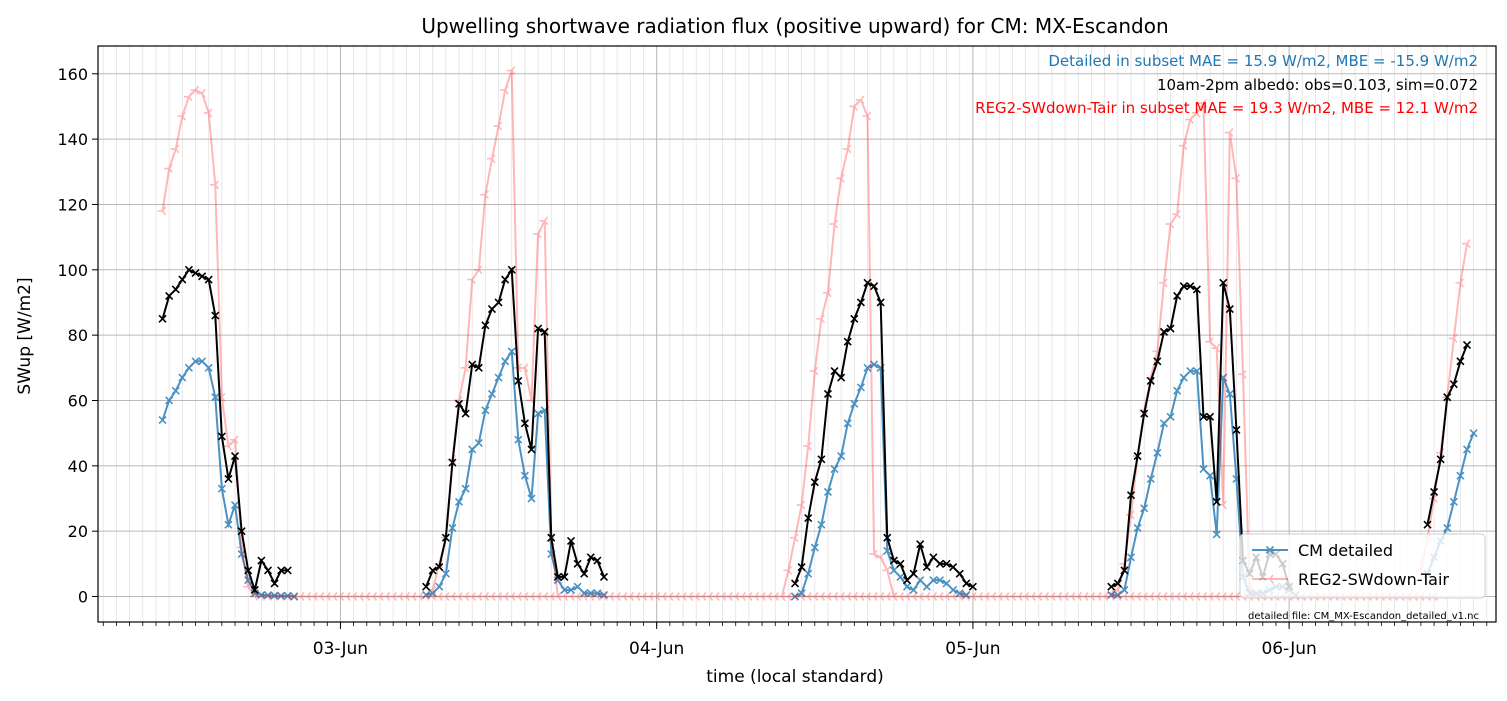 The width and height of the screenshot is (1507, 701). What do you see at coordinates (72, 74) in the screenshot?
I see `y-tick-label: 160` at bounding box center [72, 74].